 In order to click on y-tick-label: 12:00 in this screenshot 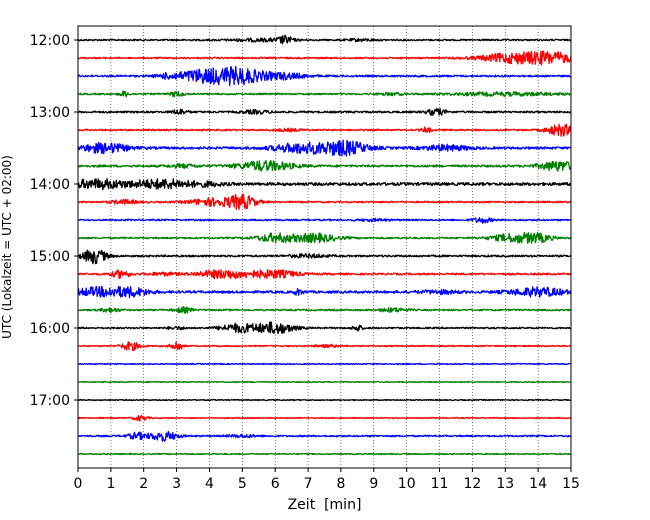, I will do `click(50, 41)`.